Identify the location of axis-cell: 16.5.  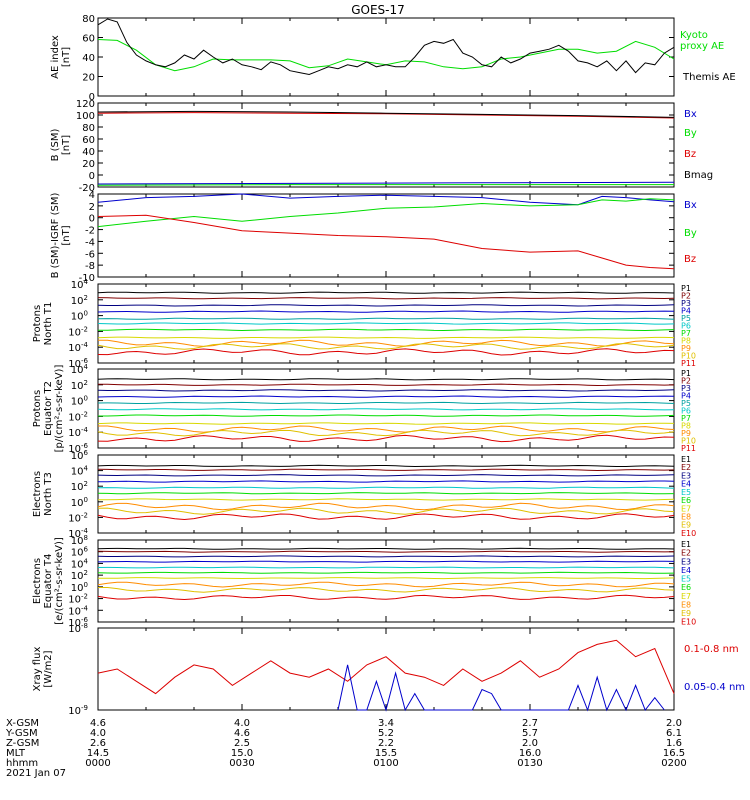
(674, 753).